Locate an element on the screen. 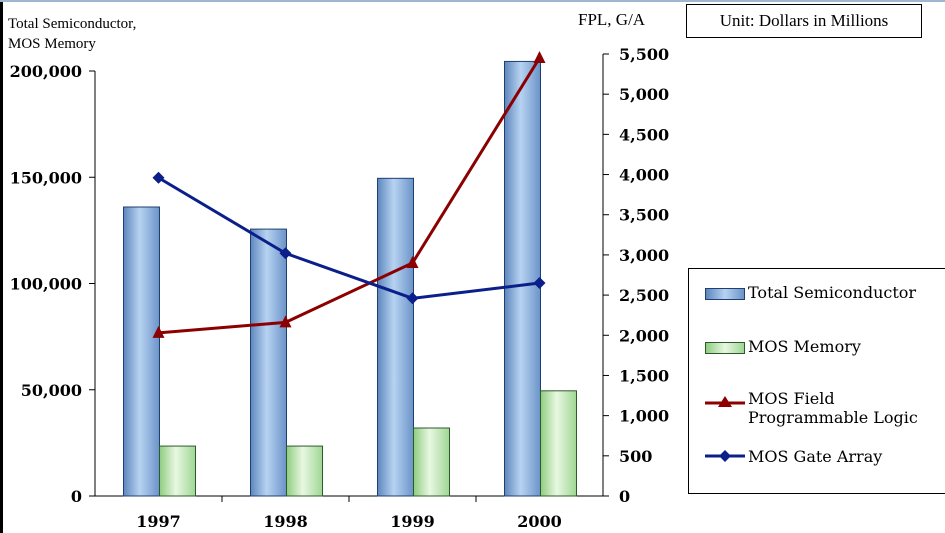 The width and height of the screenshot is (945, 533). unit-label: Unit: Dollars in Millions is located at coordinates (804, 21).